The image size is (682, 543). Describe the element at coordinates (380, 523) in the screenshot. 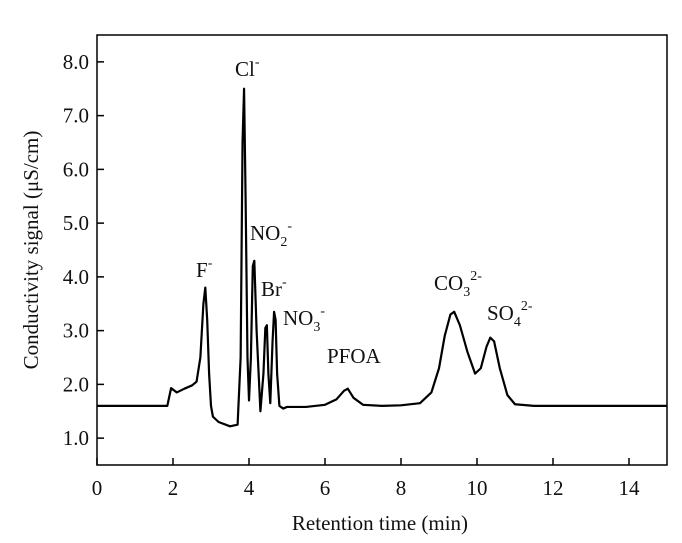

I see `x-axis-label: Retention time (min)` at that location.